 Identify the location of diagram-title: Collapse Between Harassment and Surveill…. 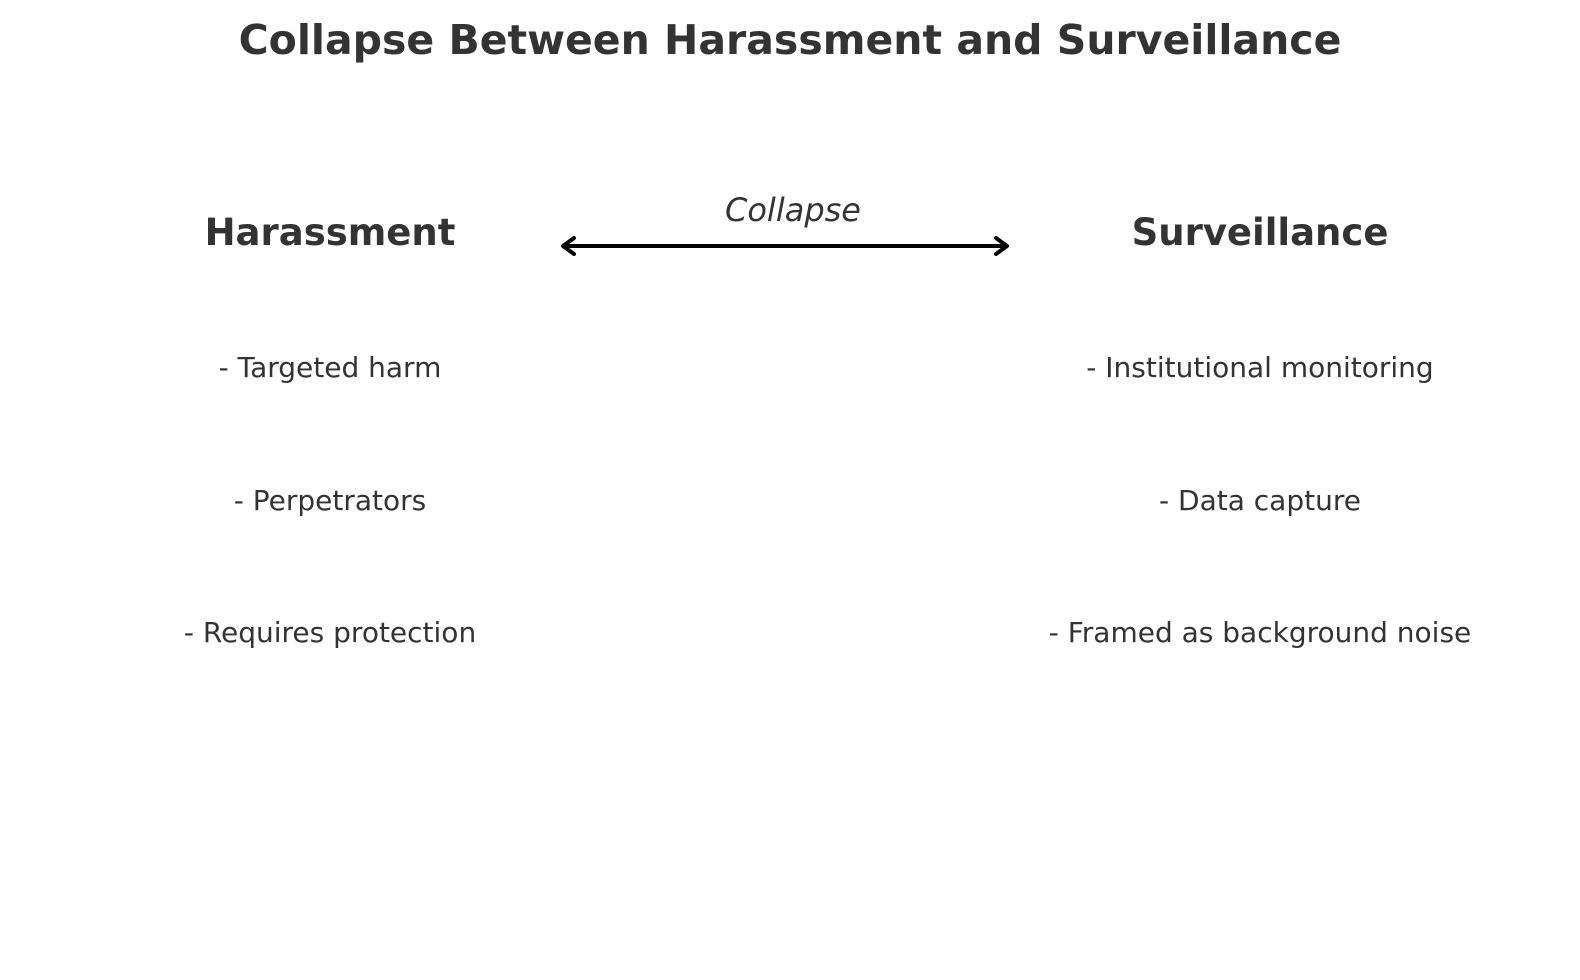
(790, 40).